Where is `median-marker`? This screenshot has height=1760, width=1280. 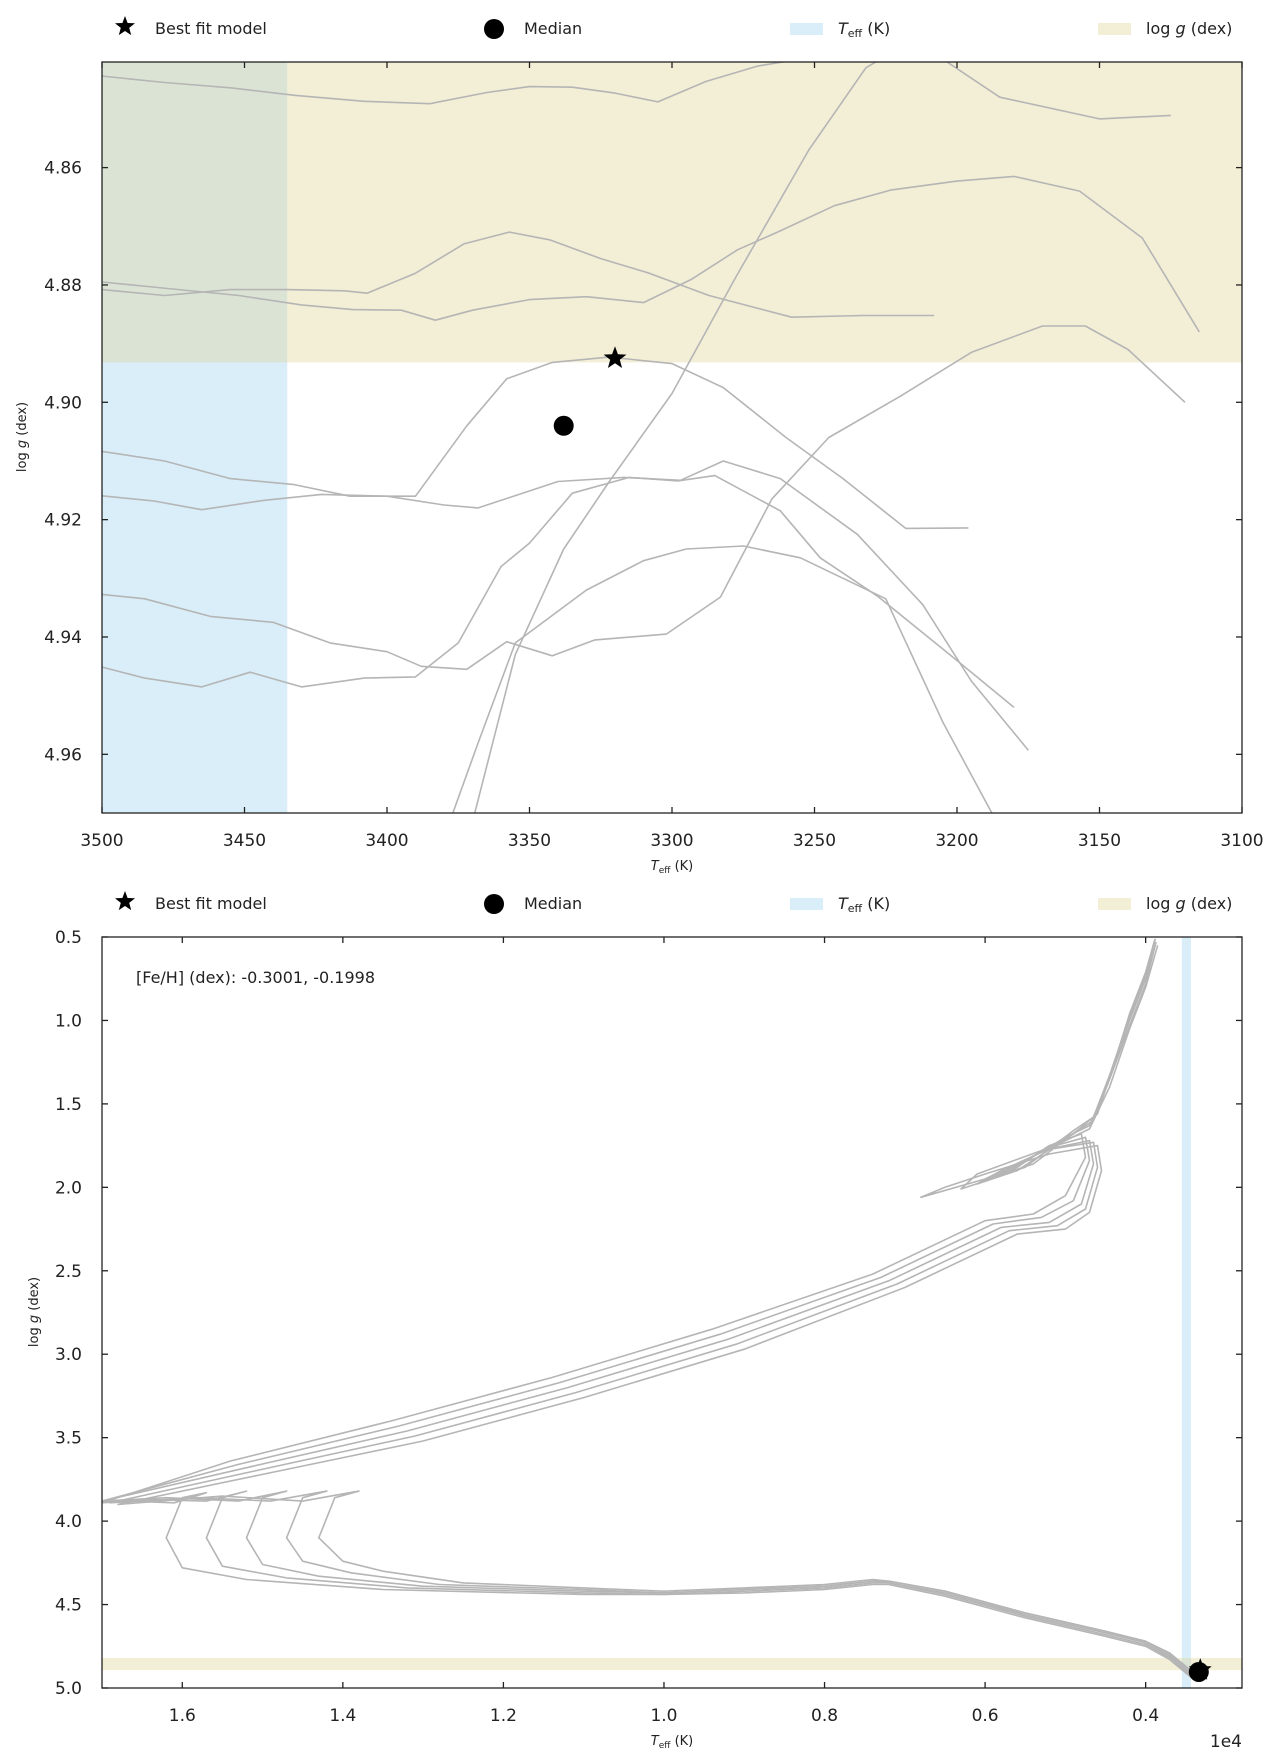 median-marker is located at coordinates (563, 425).